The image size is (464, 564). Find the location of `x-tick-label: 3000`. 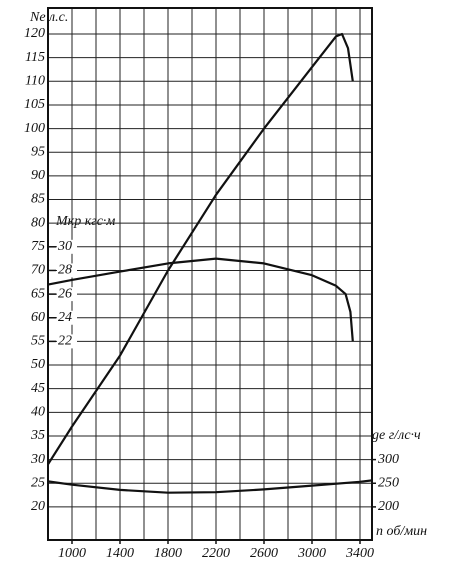

x-tick-label: 3000 is located at coordinates (311, 553).